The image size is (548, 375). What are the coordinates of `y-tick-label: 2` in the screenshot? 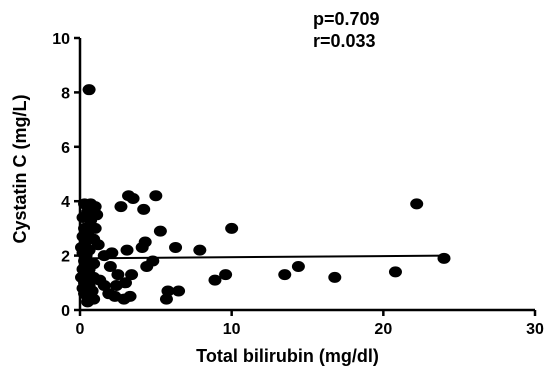 It's located at (65, 257).